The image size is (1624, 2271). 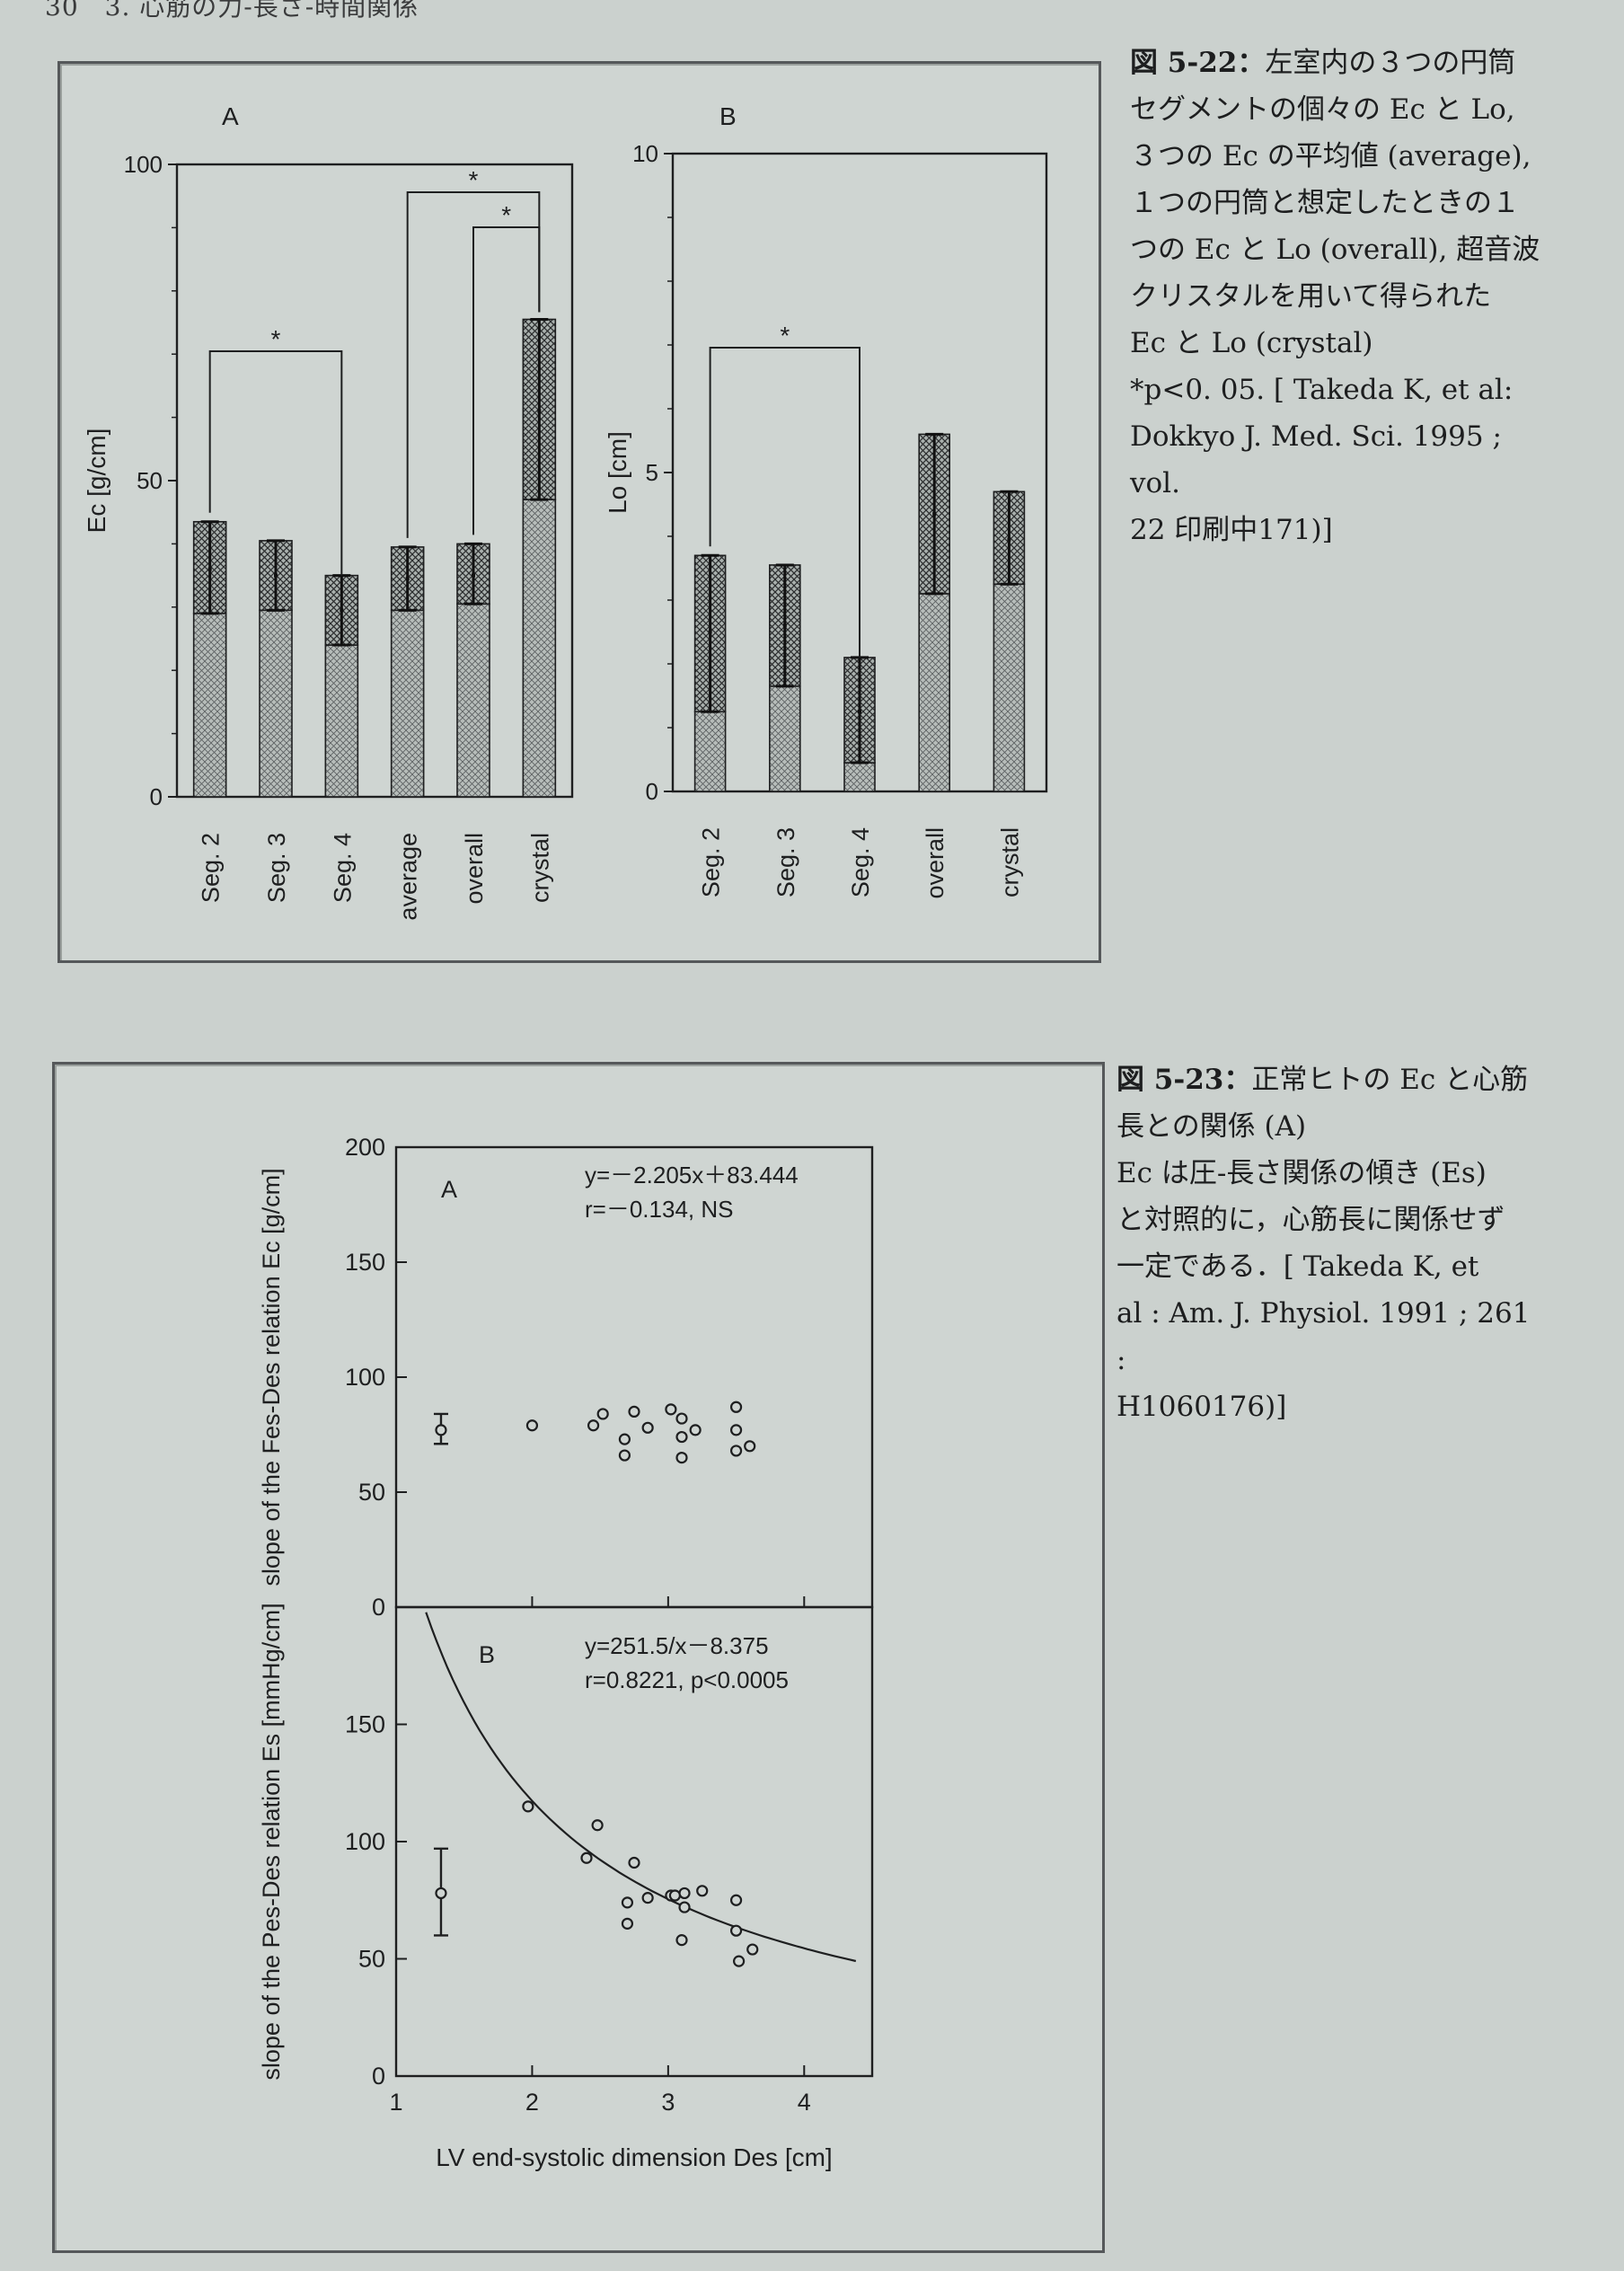 I want to click on x-tick-label: 3, so click(x=668, y=2102).